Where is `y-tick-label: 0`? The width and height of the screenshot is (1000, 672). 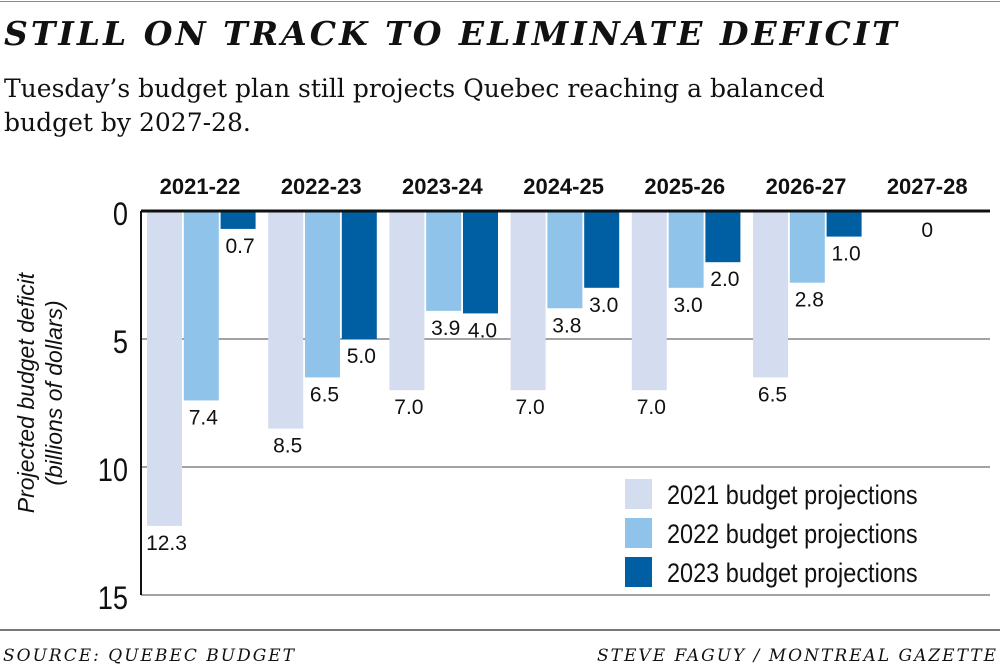 y-tick-label: 0 is located at coordinates (120, 215).